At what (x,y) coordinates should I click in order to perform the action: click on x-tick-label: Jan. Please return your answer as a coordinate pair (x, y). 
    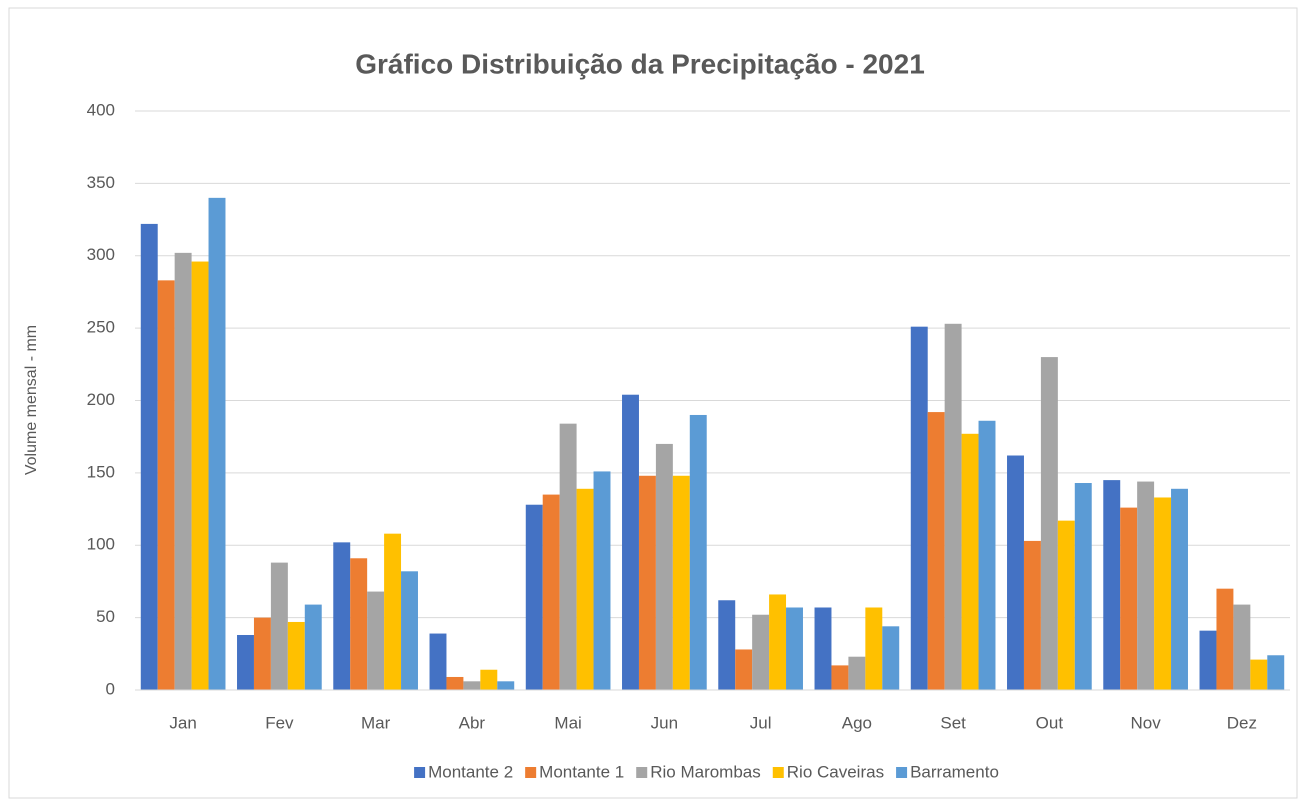
    Looking at the image, I should click on (182, 722).